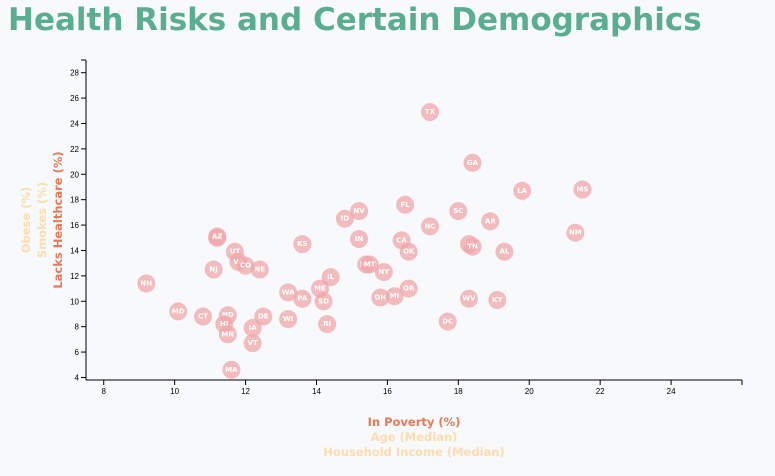  I want to click on state-point: LA, so click(522, 190).